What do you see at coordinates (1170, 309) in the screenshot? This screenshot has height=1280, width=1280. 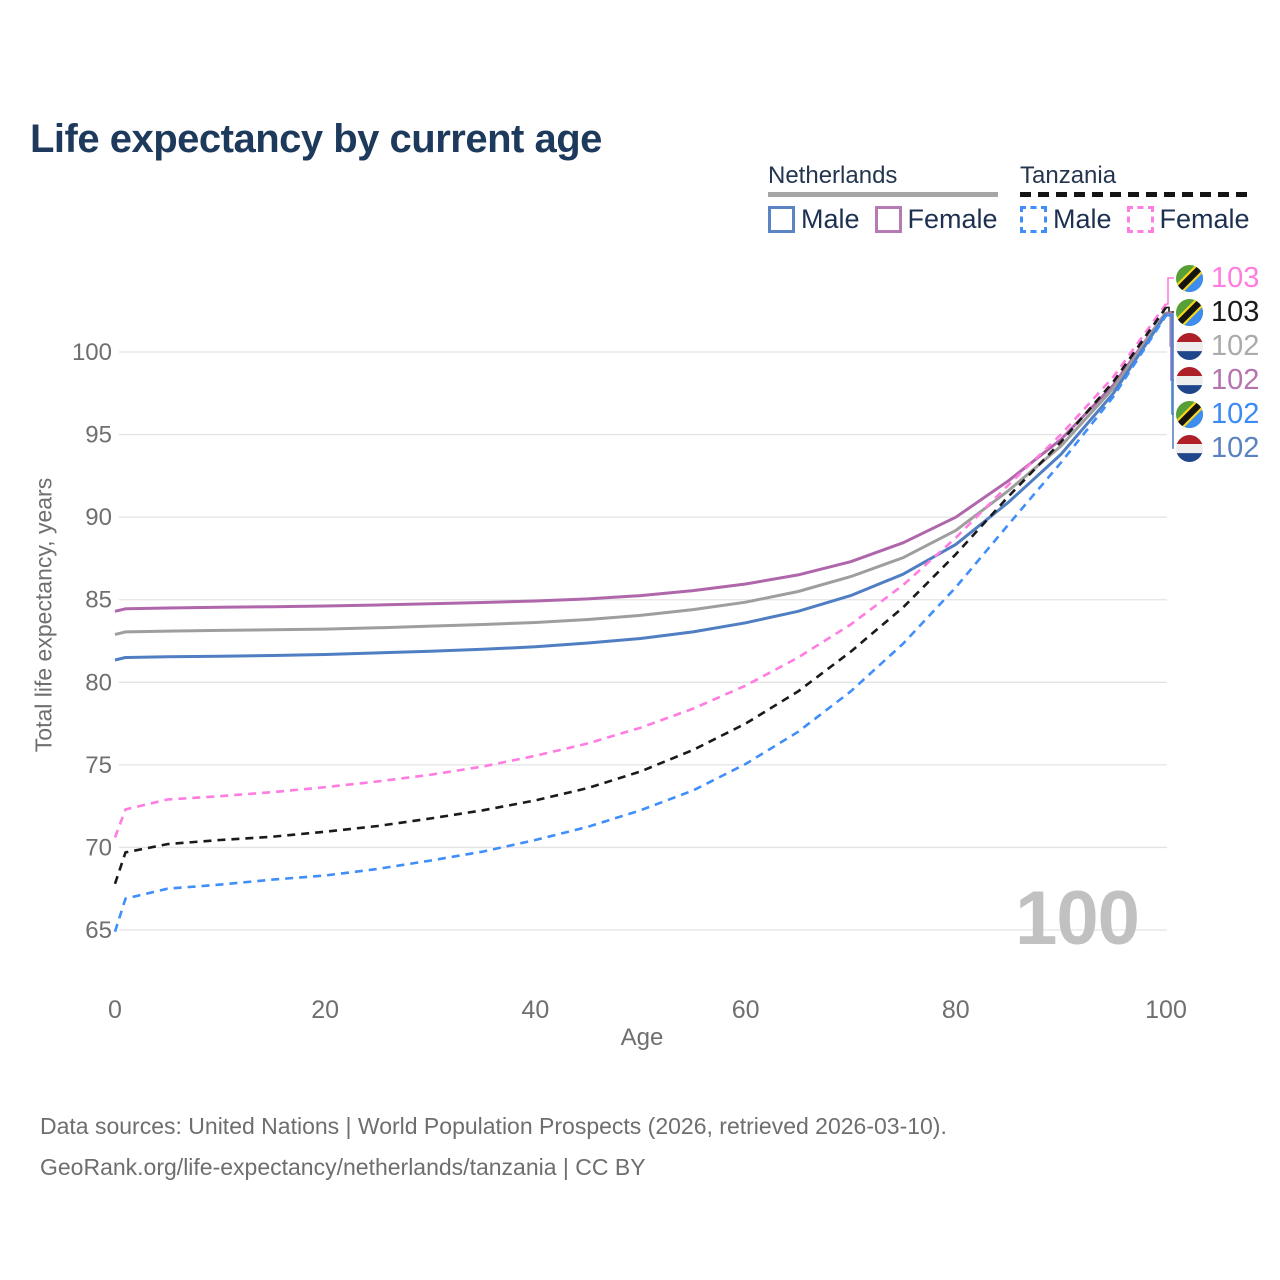 I see `end-label-leader-tz_all` at bounding box center [1170, 309].